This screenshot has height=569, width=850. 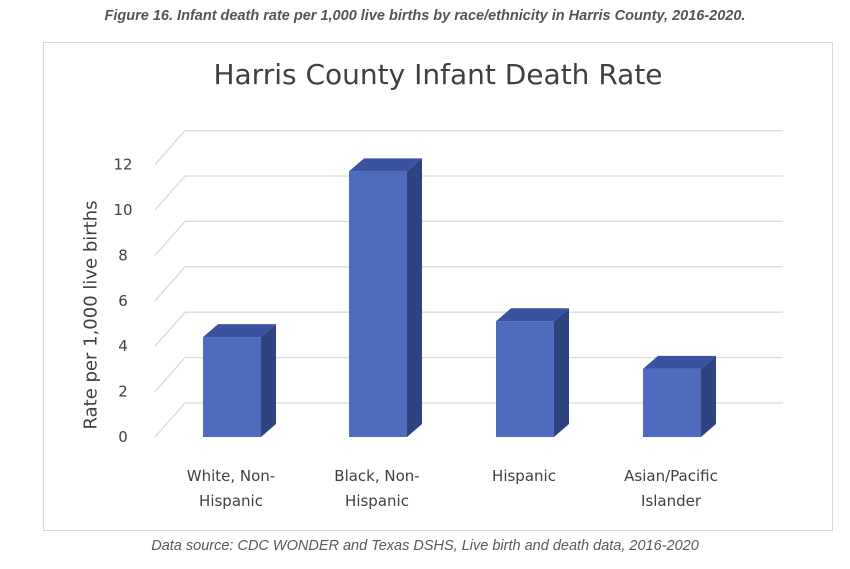 What do you see at coordinates (123, 346) in the screenshot?
I see `y-tick-label: 4` at bounding box center [123, 346].